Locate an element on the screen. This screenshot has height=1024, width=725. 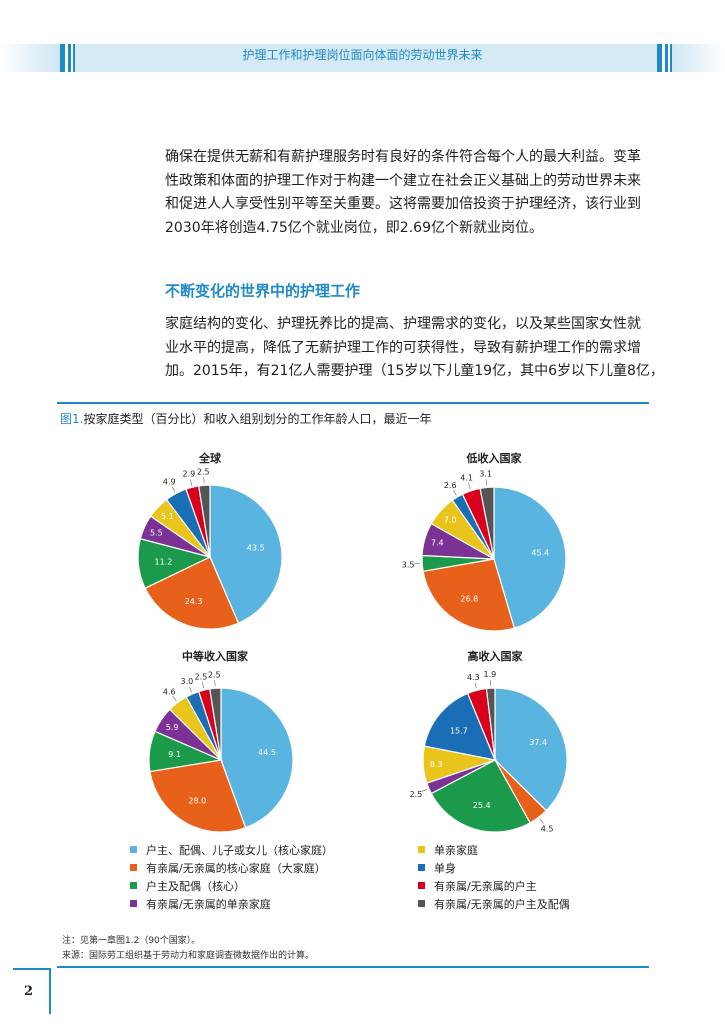
legend-item: 单亲家庭 is located at coordinates (494, 851).